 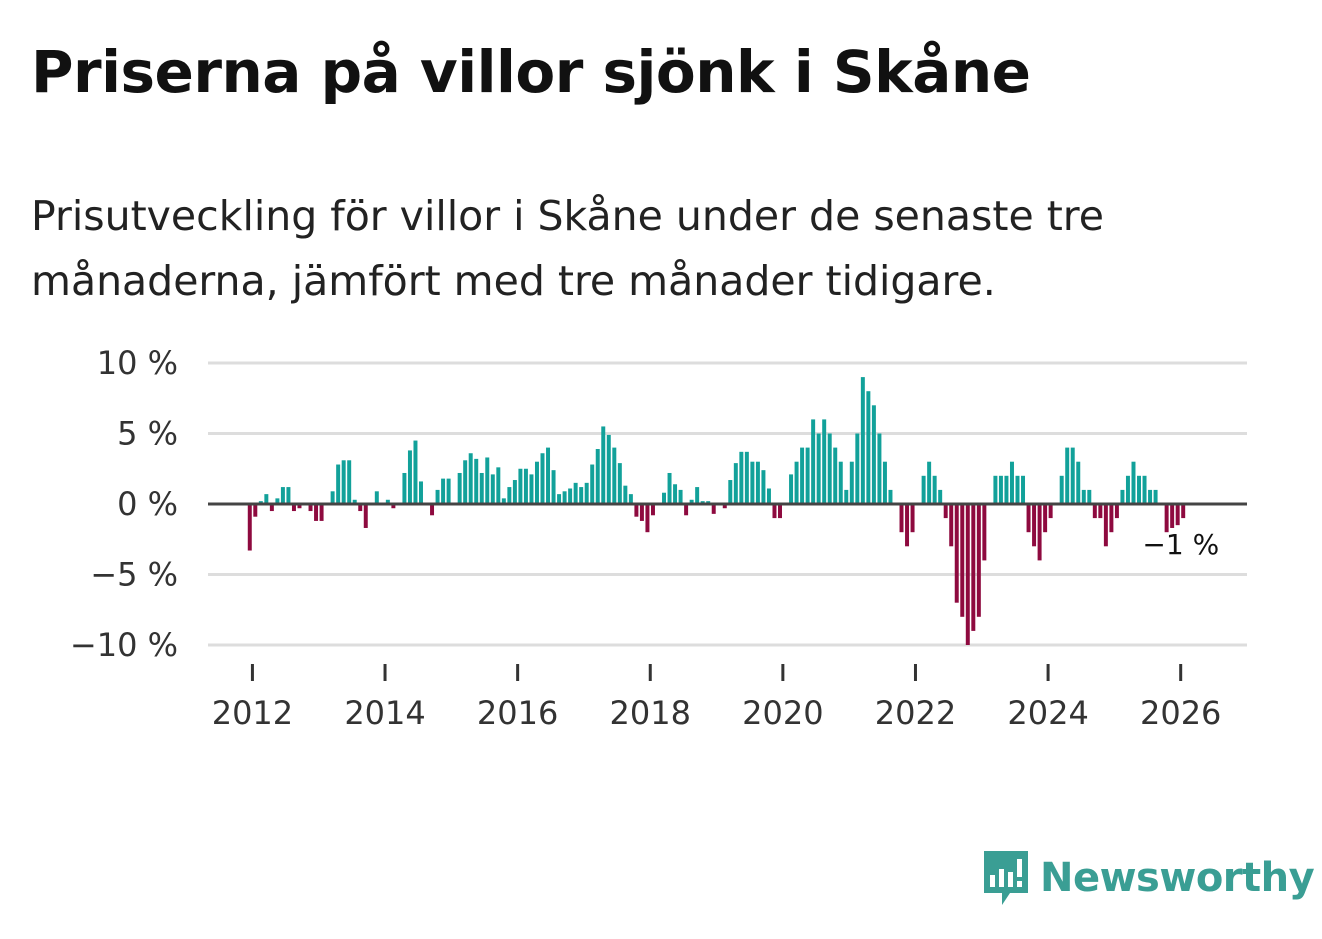 I want to click on x-tick-label: 2020, so click(x=782, y=713).